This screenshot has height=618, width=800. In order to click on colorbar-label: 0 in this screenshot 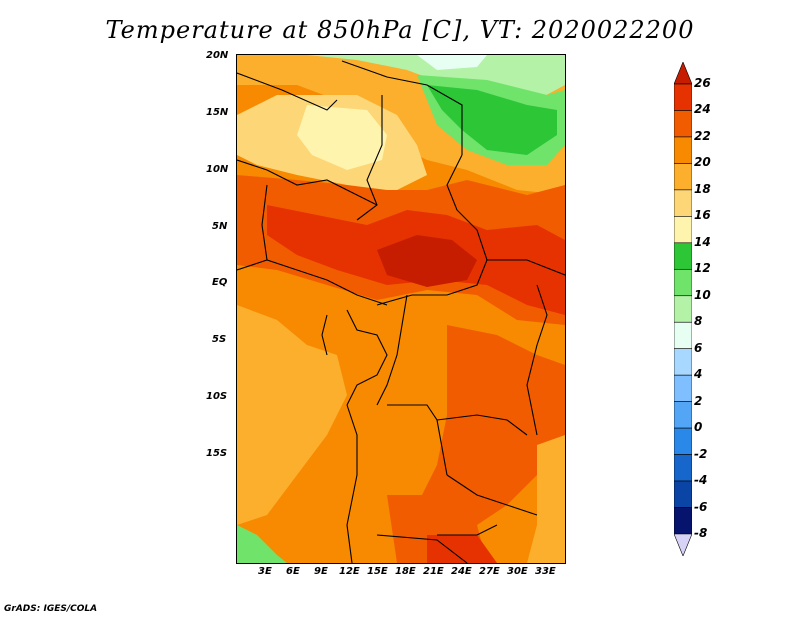, I will do `click(698, 427)`.